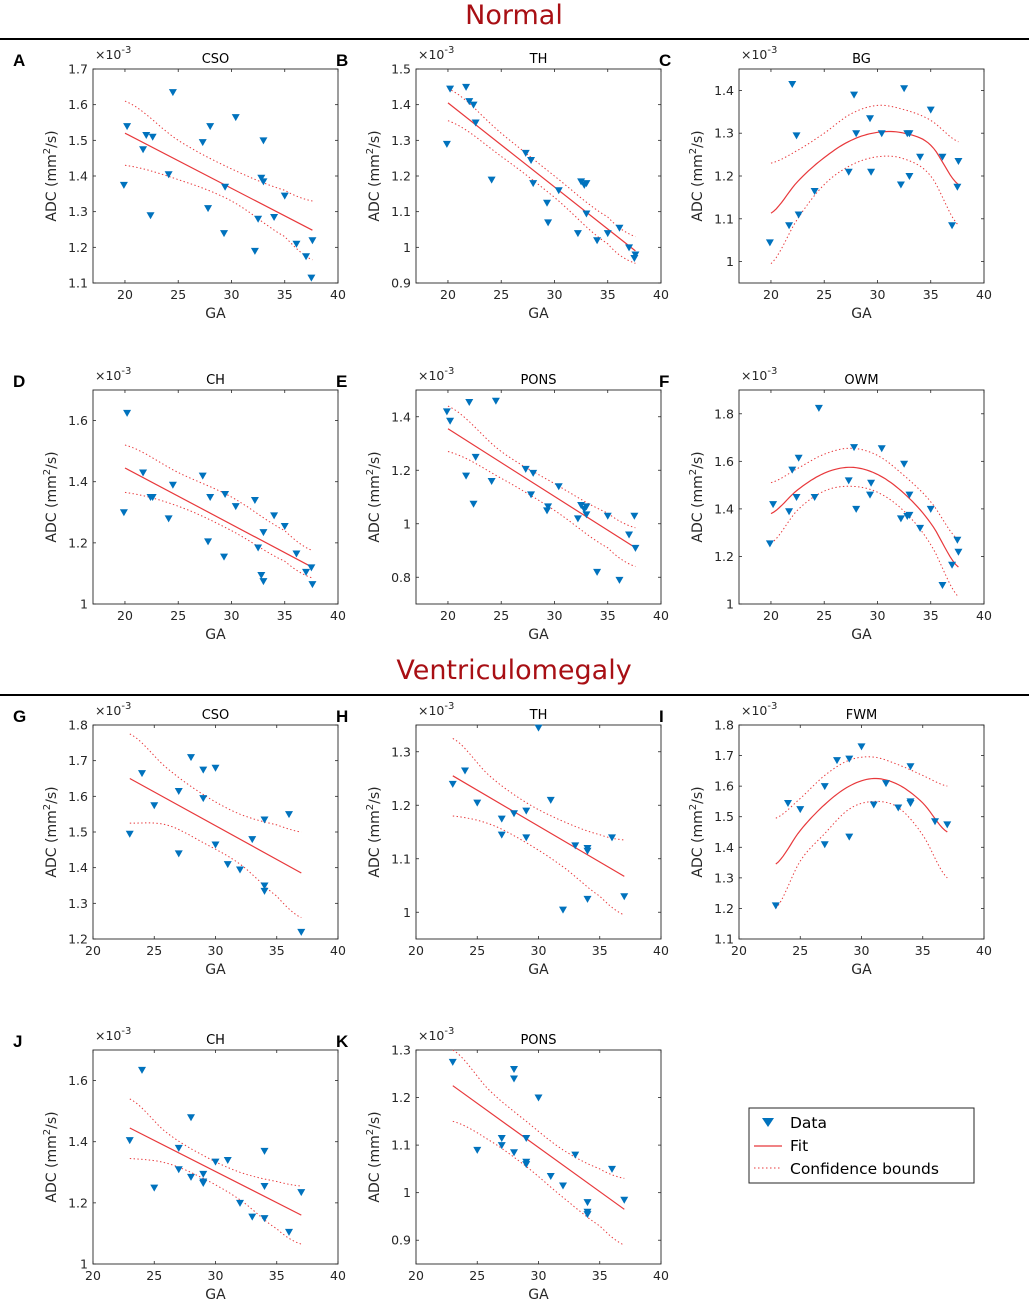 The image size is (1029, 1306). What do you see at coordinates (108, 54) in the screenshot?
I see `y-multiplier-base: ×10` at bounding box center [108, 54].